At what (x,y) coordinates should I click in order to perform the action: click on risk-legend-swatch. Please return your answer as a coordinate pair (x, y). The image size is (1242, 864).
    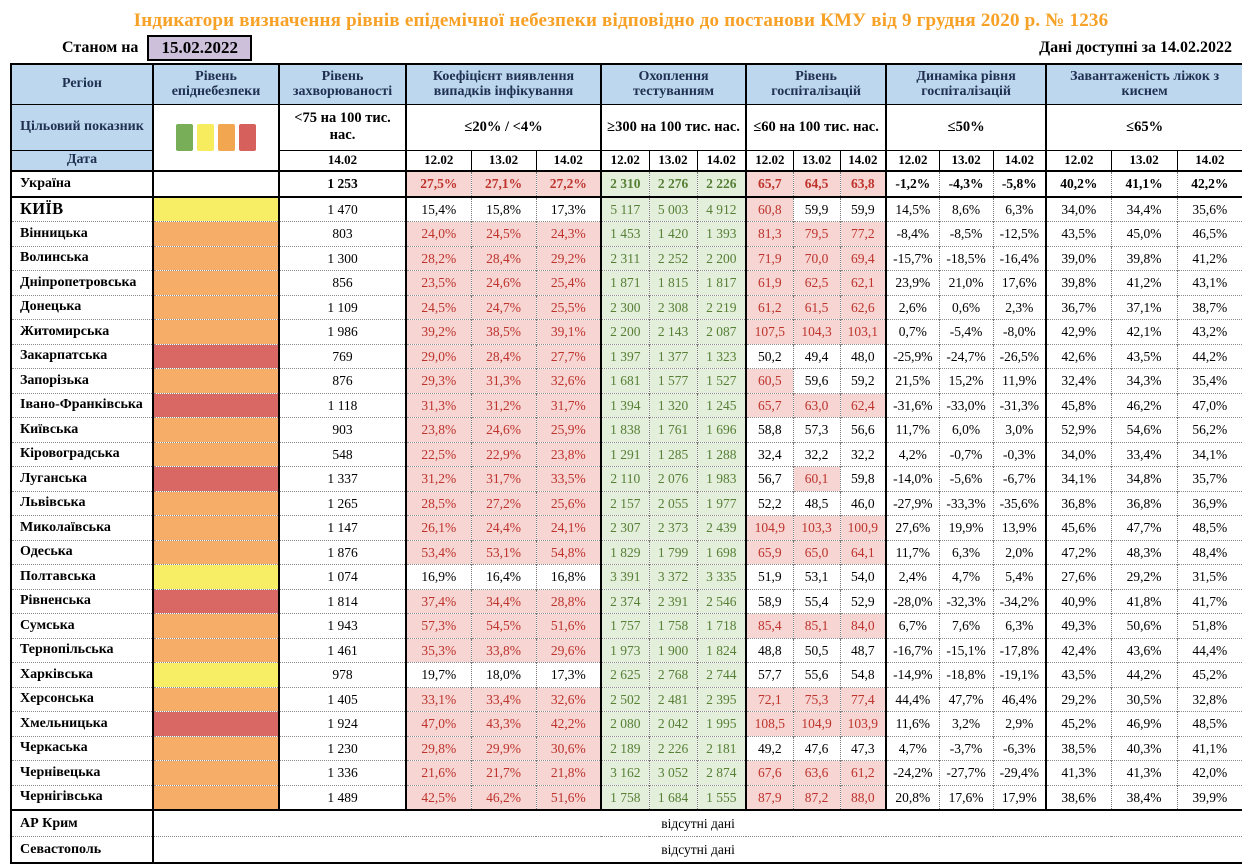
    Looking at the image, I should click on (226, 137).